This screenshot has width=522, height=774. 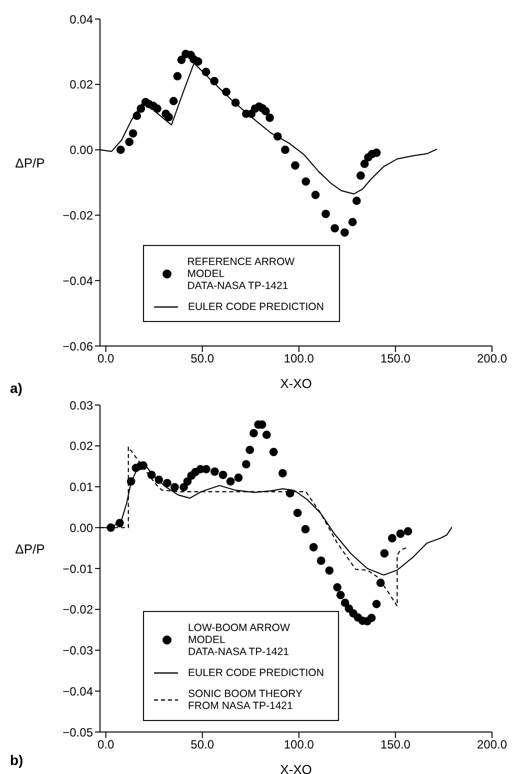 I want to click on text: b), so click(x=17, y=760).